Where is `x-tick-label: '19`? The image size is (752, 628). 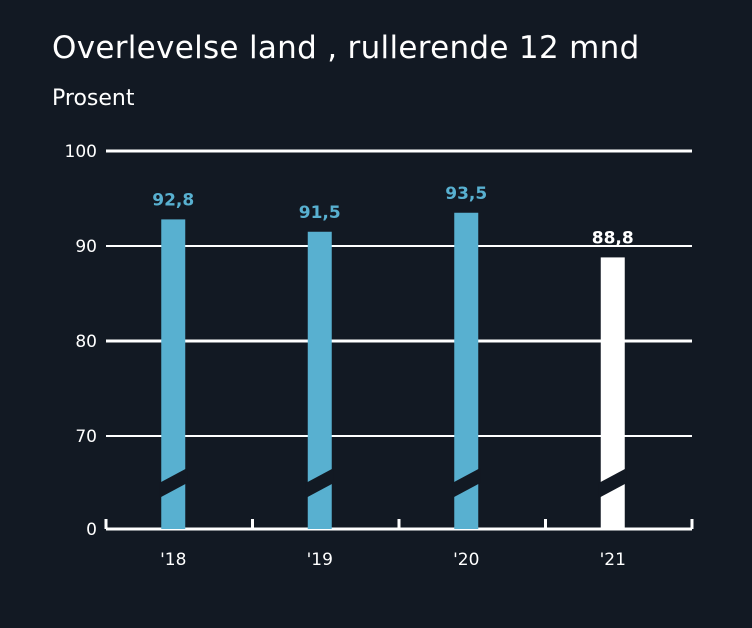 x-tick-label: '19 is located at coordinates (320, 560).